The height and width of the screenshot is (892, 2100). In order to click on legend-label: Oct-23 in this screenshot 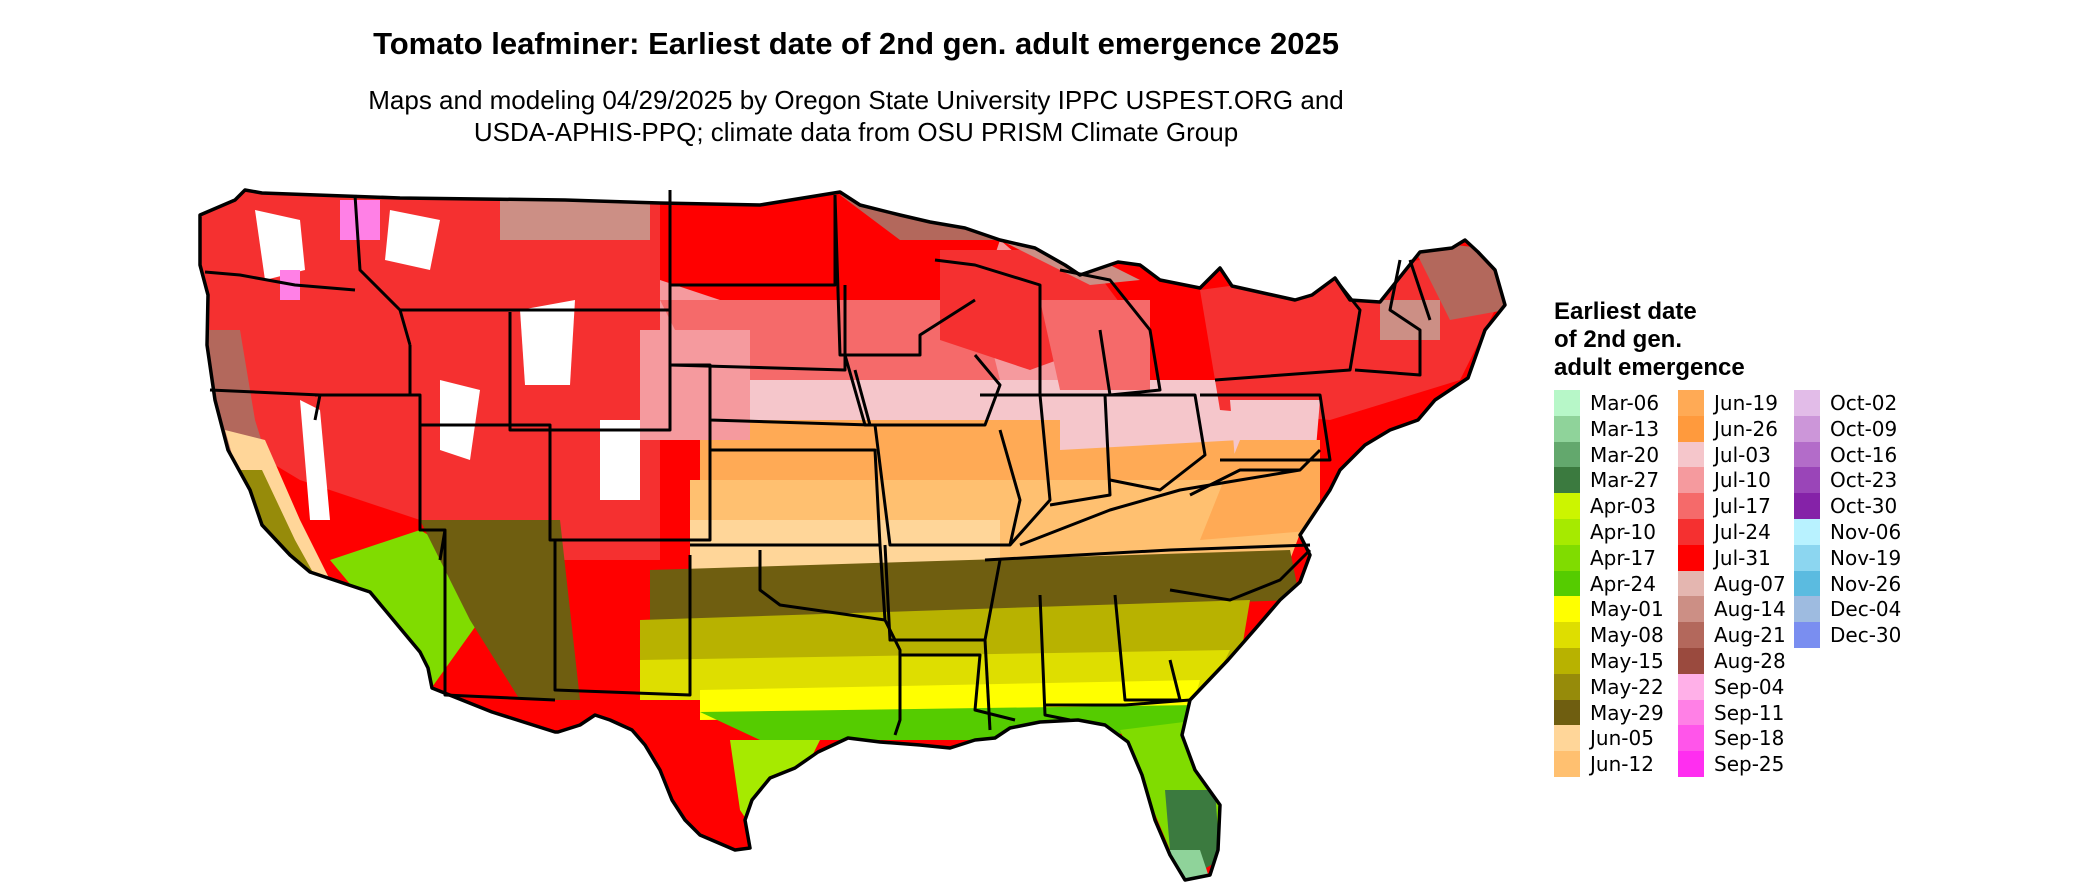, I will do `click(1864, 480)`.